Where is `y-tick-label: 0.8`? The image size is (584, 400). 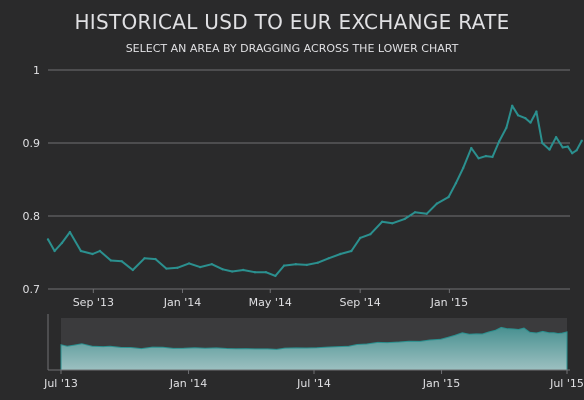 y-tick-label: 0.8 is located at coordinates (32, 216).